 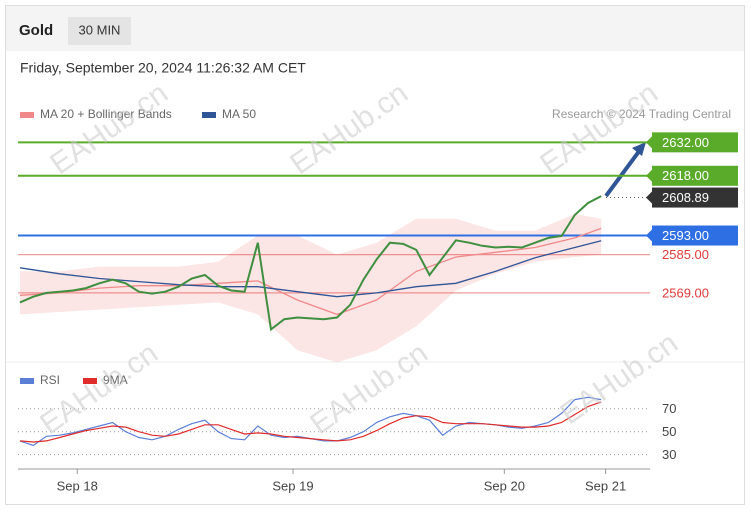 What do you see at coordinates (36, 30) in the screenshot?
I see `instrument: Gold` at bounding box center [36, 30].